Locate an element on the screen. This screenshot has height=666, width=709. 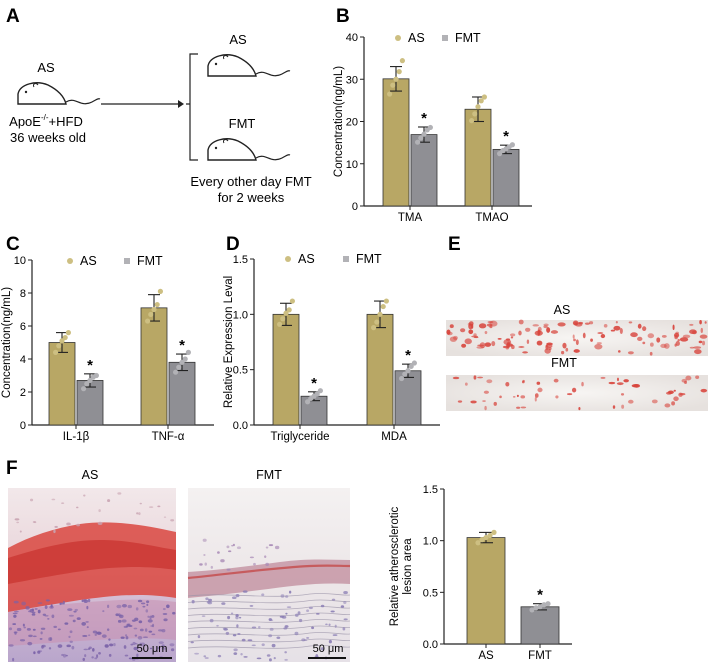
aorta-top-label: AS is located at coordinates (562, 310).